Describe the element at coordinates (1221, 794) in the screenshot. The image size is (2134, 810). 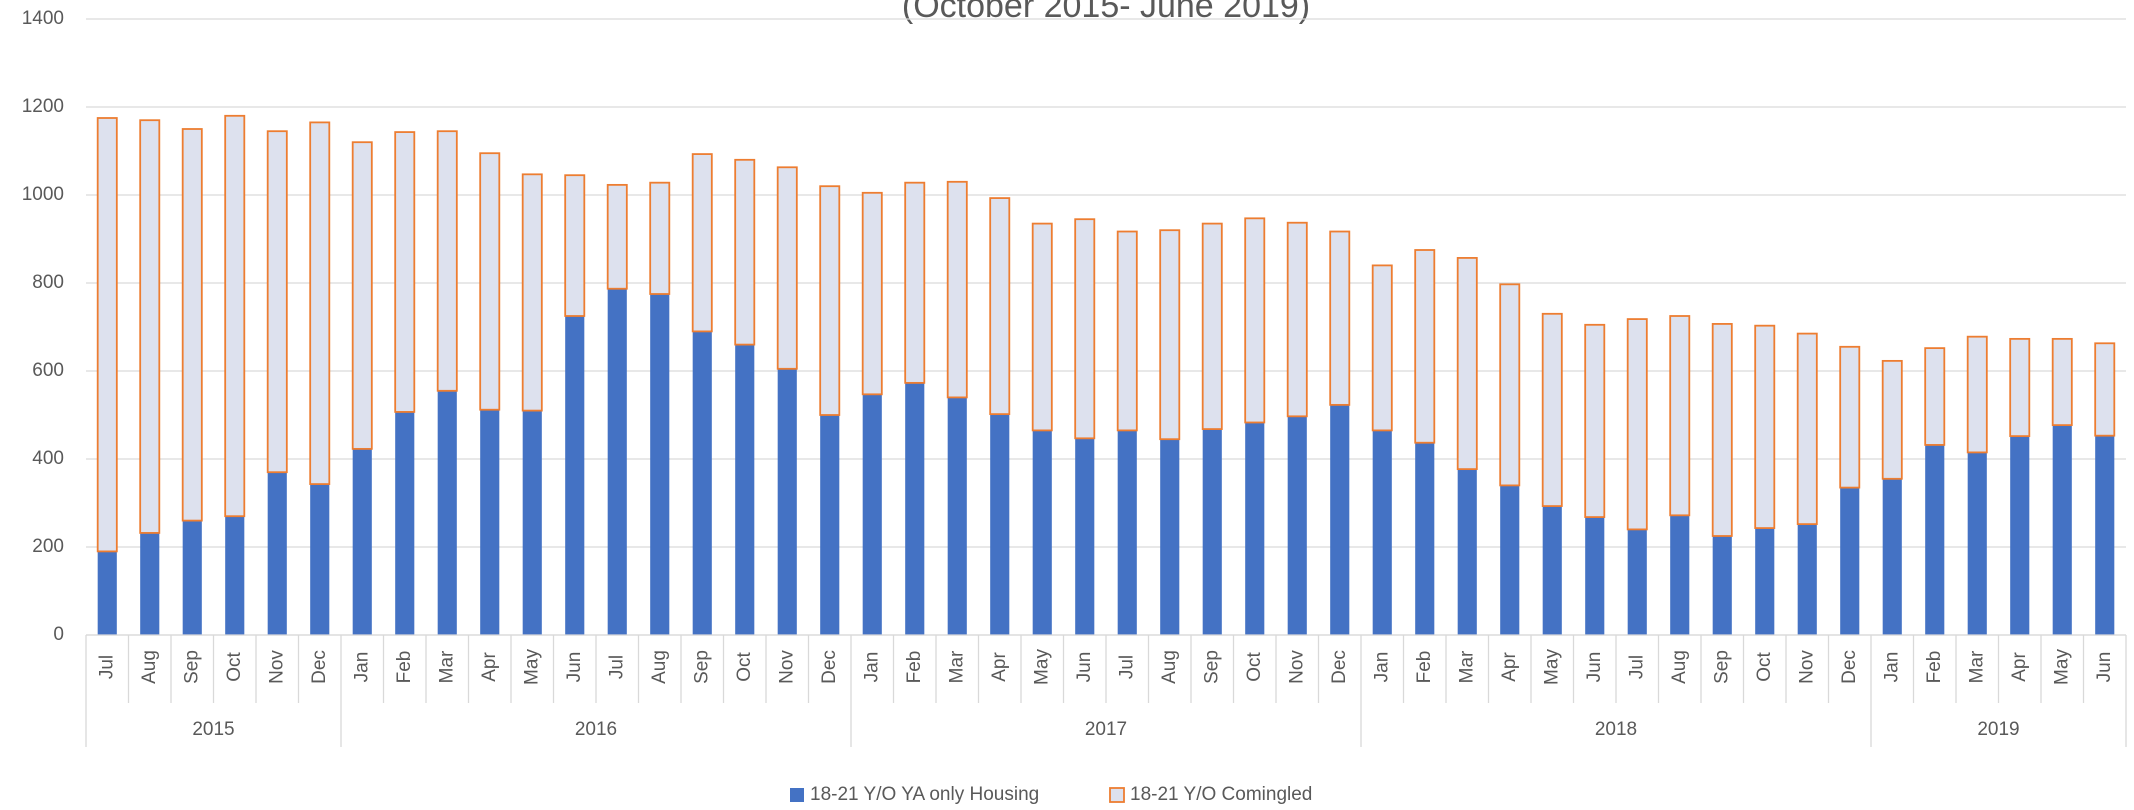
I see `legend-label: 18-21 Y/O Comingled` at that location.